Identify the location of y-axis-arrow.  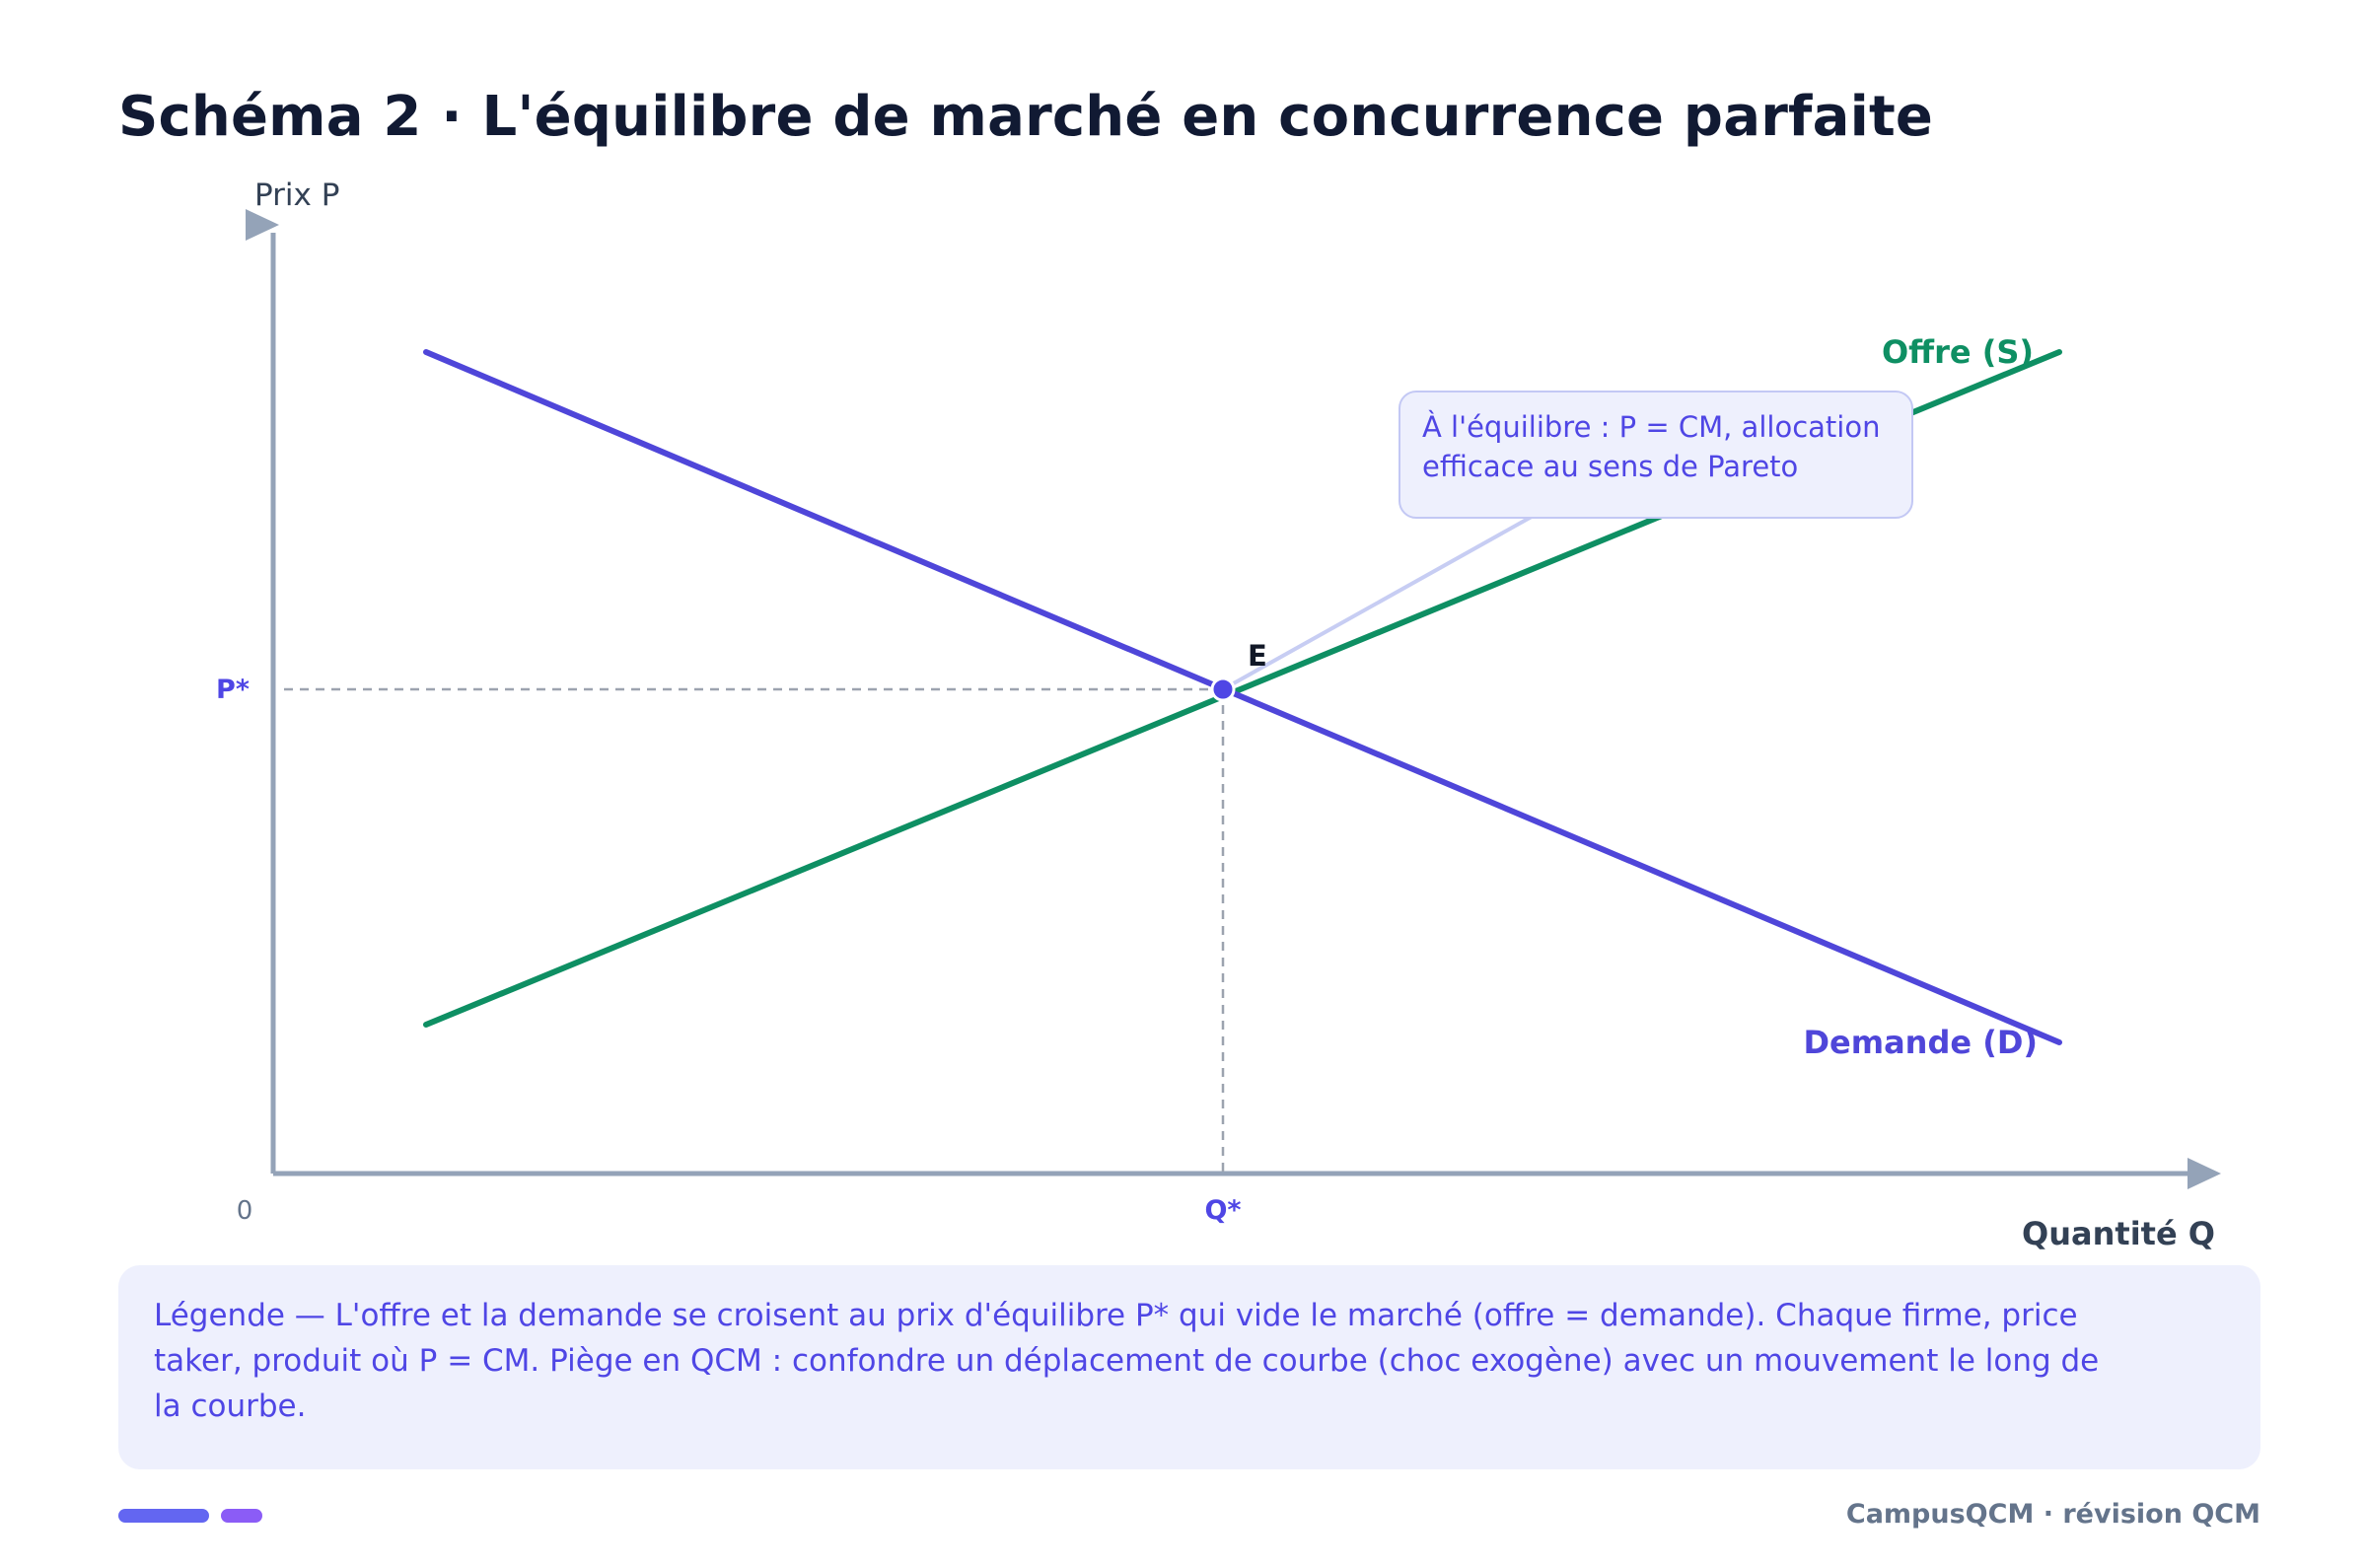
(262, 225).